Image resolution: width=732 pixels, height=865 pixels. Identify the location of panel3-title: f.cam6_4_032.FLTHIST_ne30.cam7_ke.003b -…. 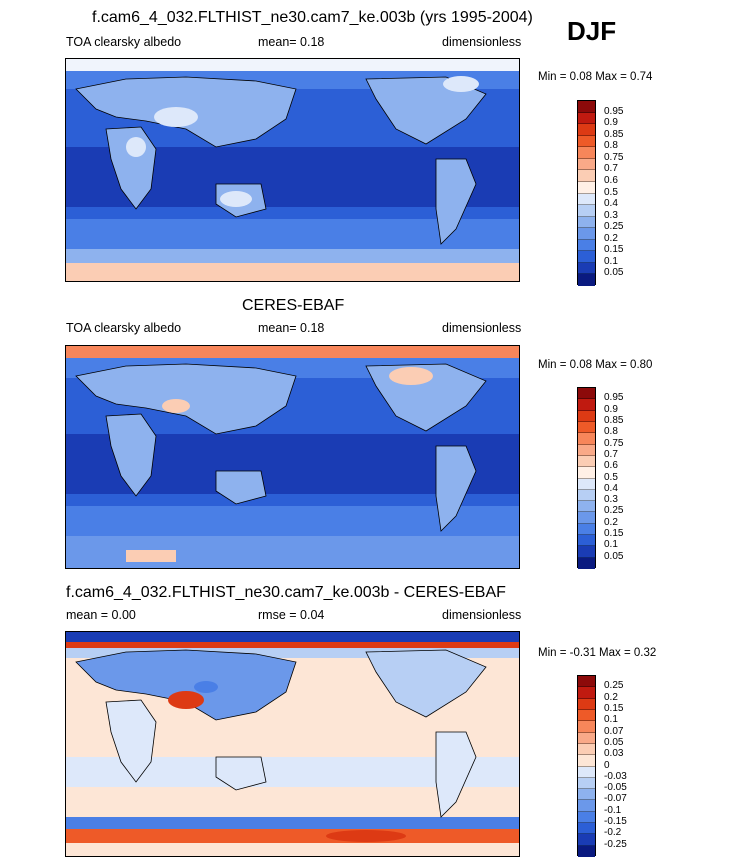
(286, 592).